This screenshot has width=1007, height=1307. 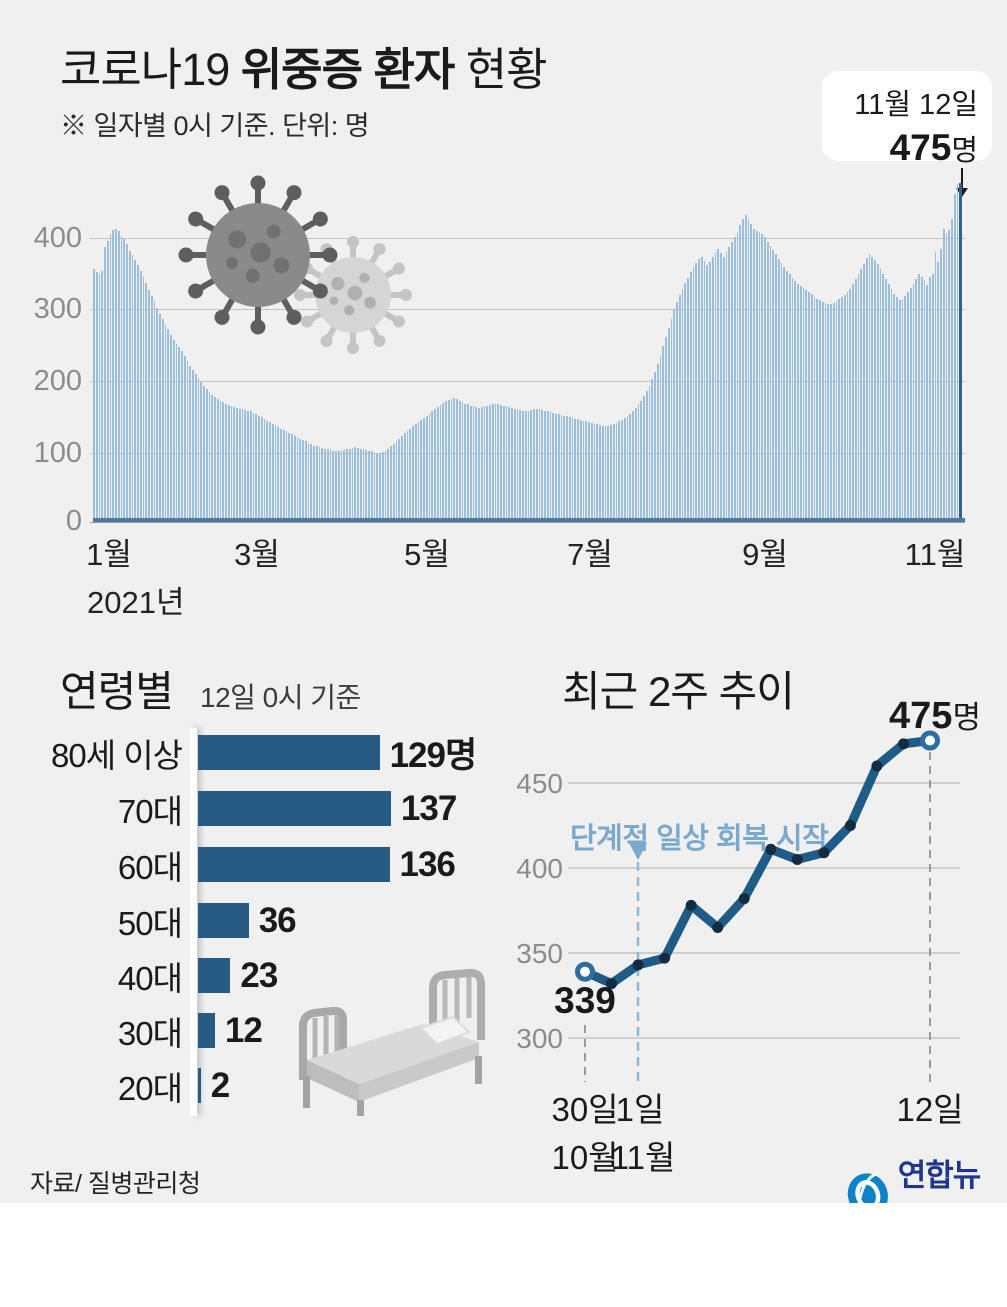 What do you see at coordinates (117, 691) in the screenshot?
I see `age-section-title: 연령별` at bounding box center [117, 691].